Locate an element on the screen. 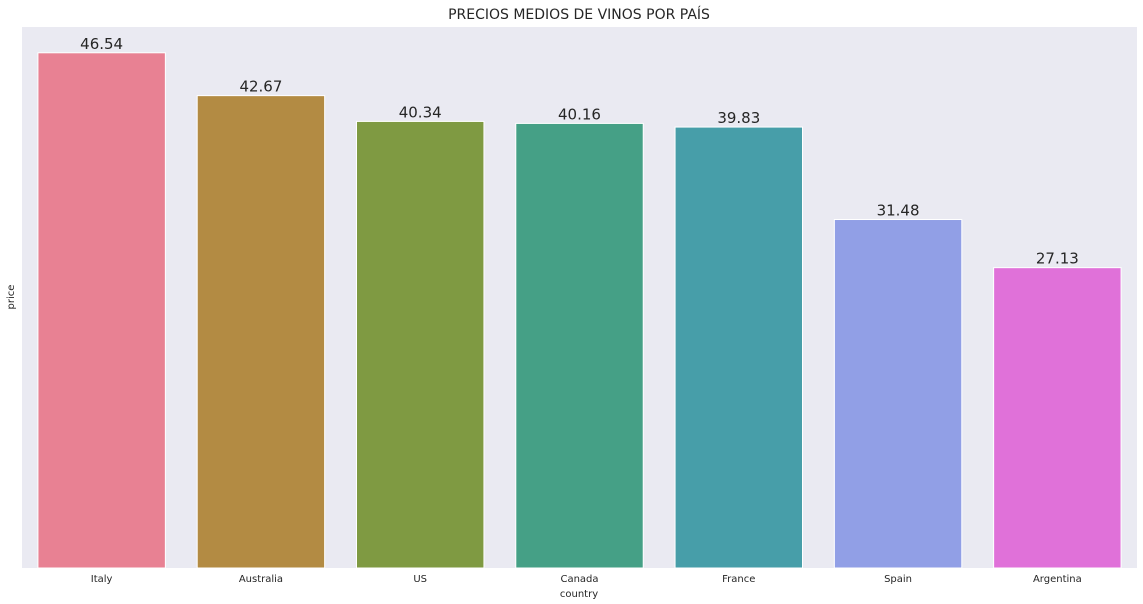 This screenshot has width=1143, height=604. bar-spain is located at coordinates (898, 394).